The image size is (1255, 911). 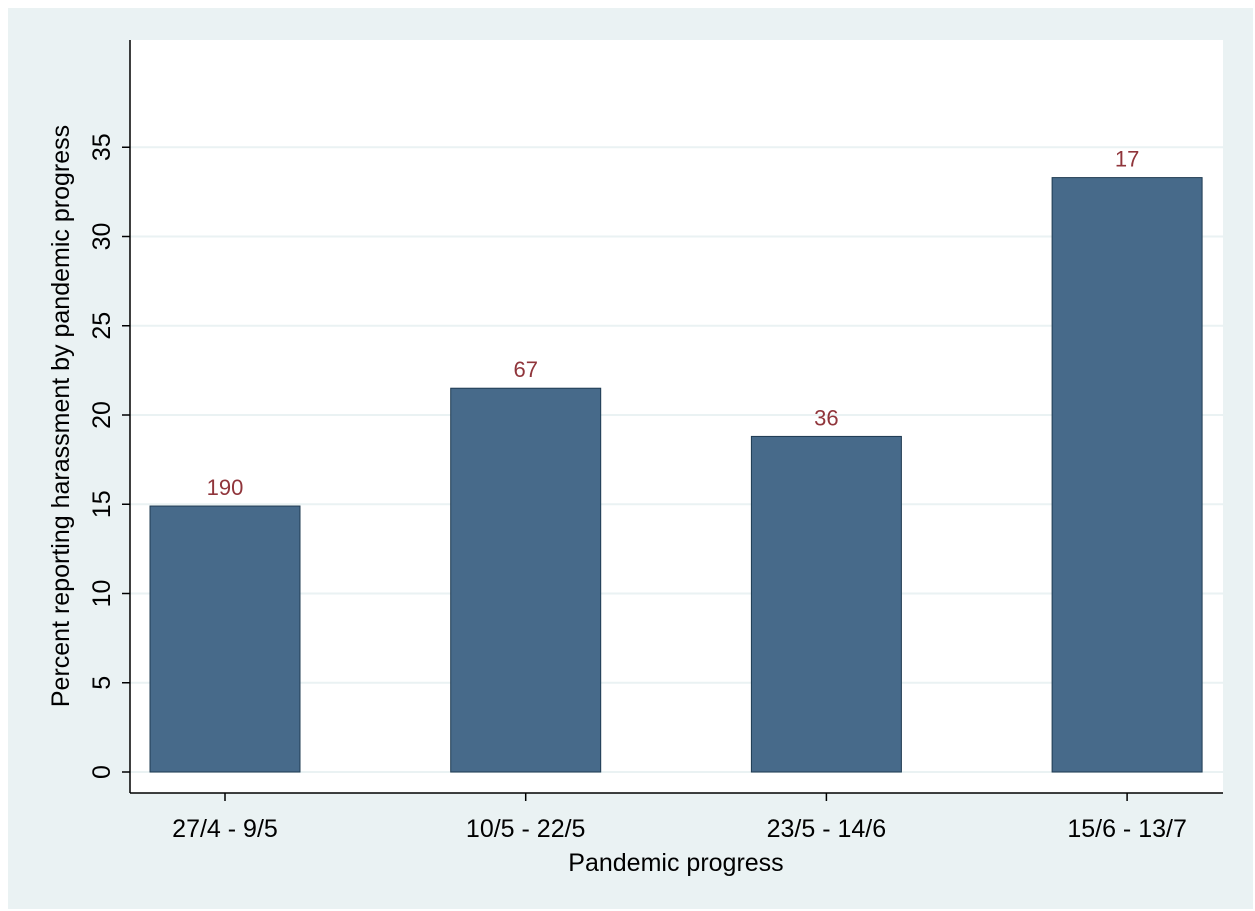 I want to click on y-tick-label: 35, so click(x=102, y=147).